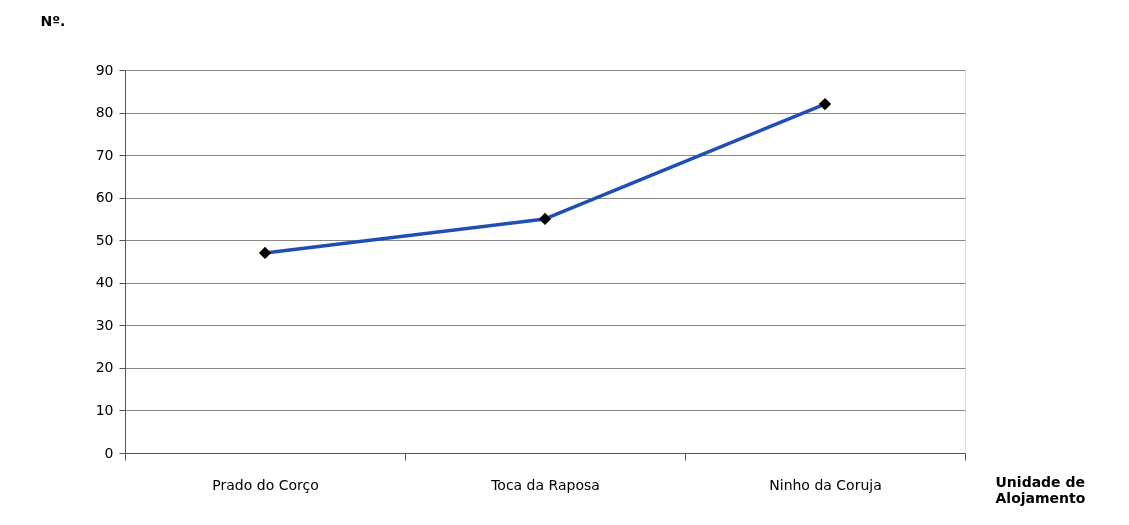  I want to click on y-tick-label: 70, so click(104, 154).